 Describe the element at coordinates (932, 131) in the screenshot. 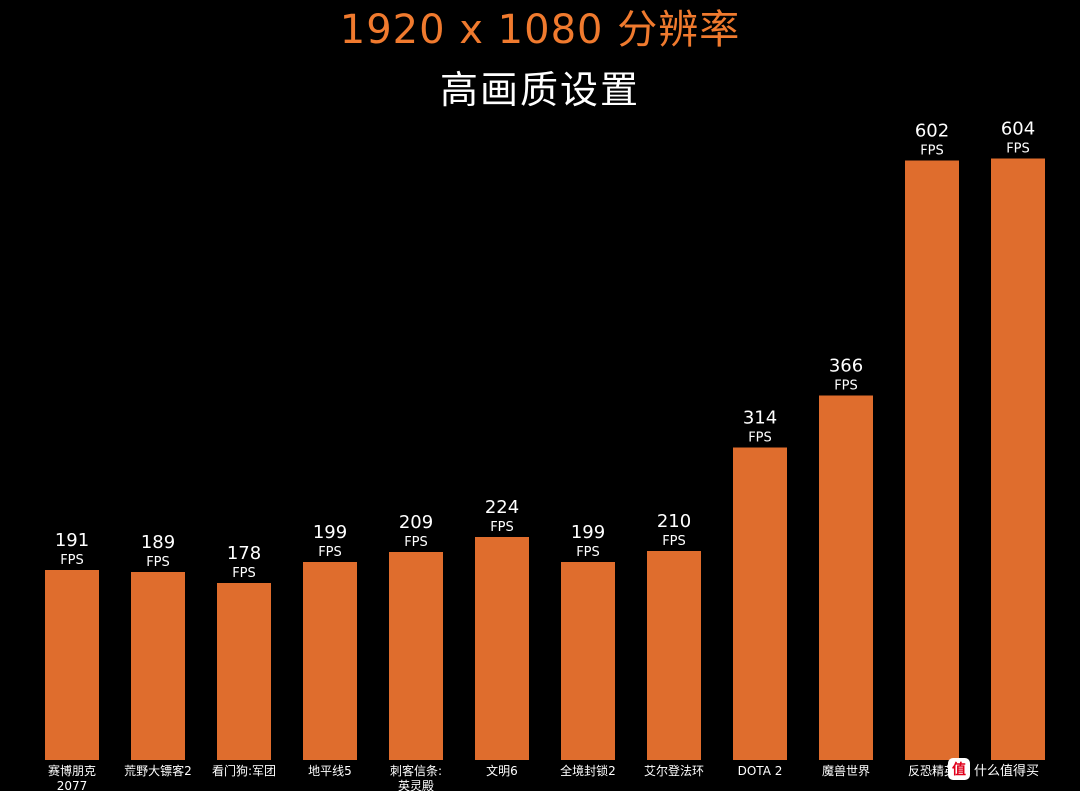

I see `value-label: 602` at that location.